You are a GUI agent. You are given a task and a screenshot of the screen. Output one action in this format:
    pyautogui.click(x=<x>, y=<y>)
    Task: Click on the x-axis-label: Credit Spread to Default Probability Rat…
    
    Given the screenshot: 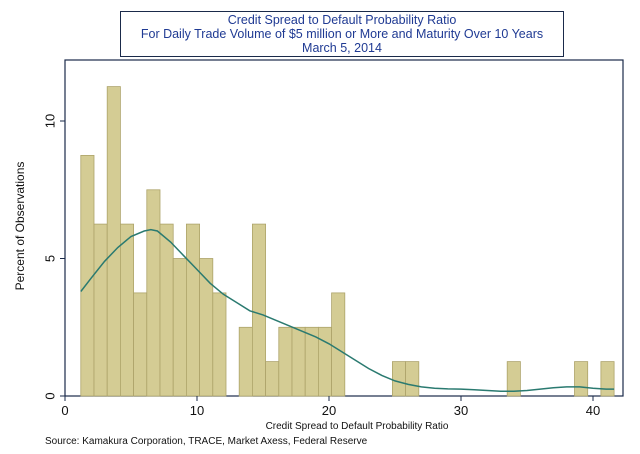 What is the action you would take?
    pyautogui.click(x=357, y=426)
    